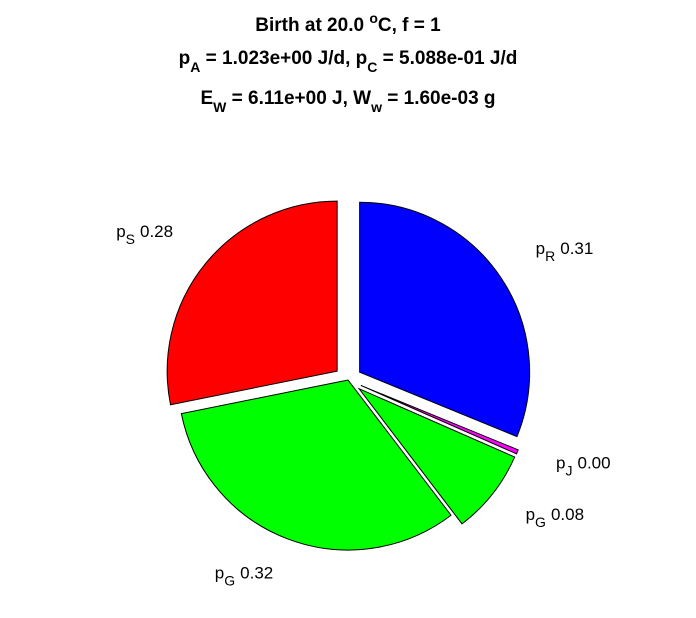  Describe the element at coordinates (576, 248) in the screenshot. I see `label-value: 0.31` at that location.